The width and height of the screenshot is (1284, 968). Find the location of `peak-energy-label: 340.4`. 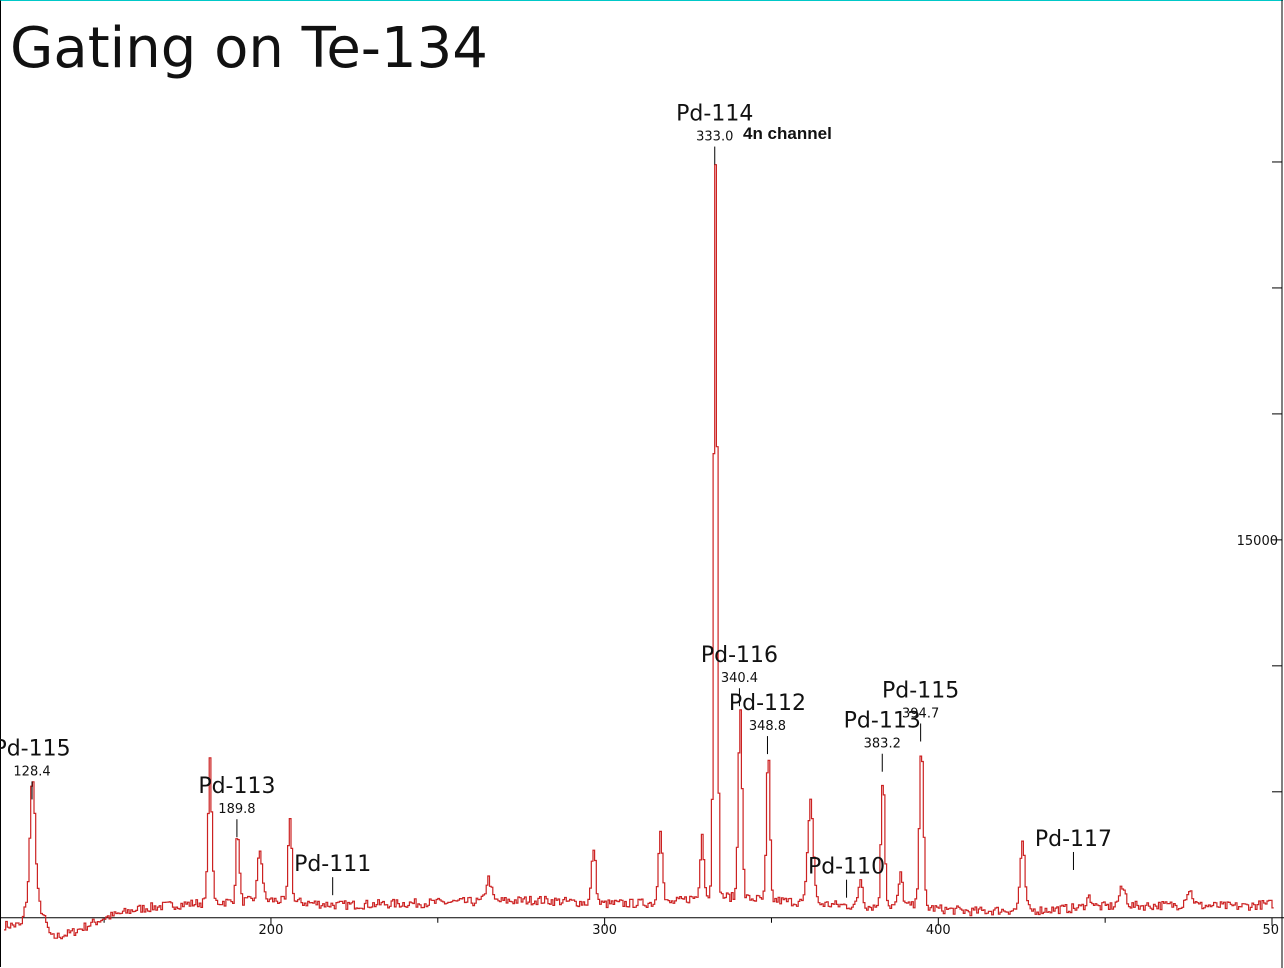

peak-energy-label: 340.4 is located at coordinates (739, 678).